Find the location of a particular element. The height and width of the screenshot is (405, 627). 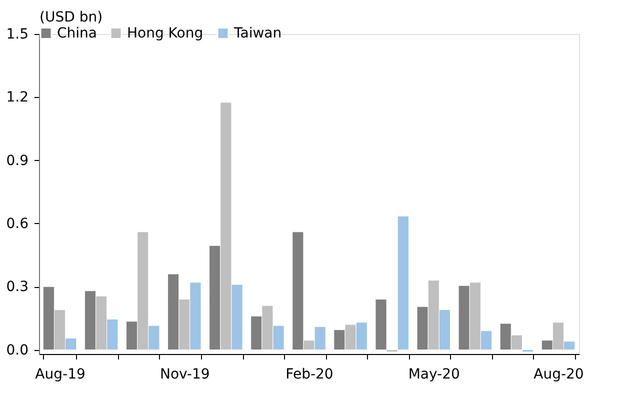

y-tick-label: 0.3 is located at coordinates (17, 287).